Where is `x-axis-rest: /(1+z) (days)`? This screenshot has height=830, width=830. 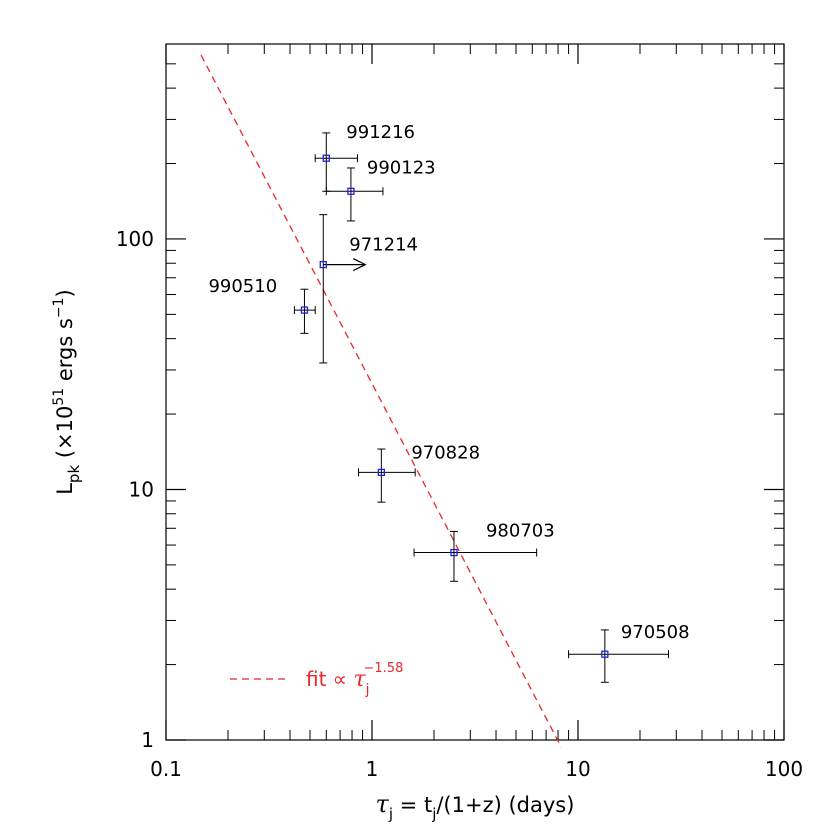 x-axis-rest: /(1+z) (days) is located at coordinates (505, 805).